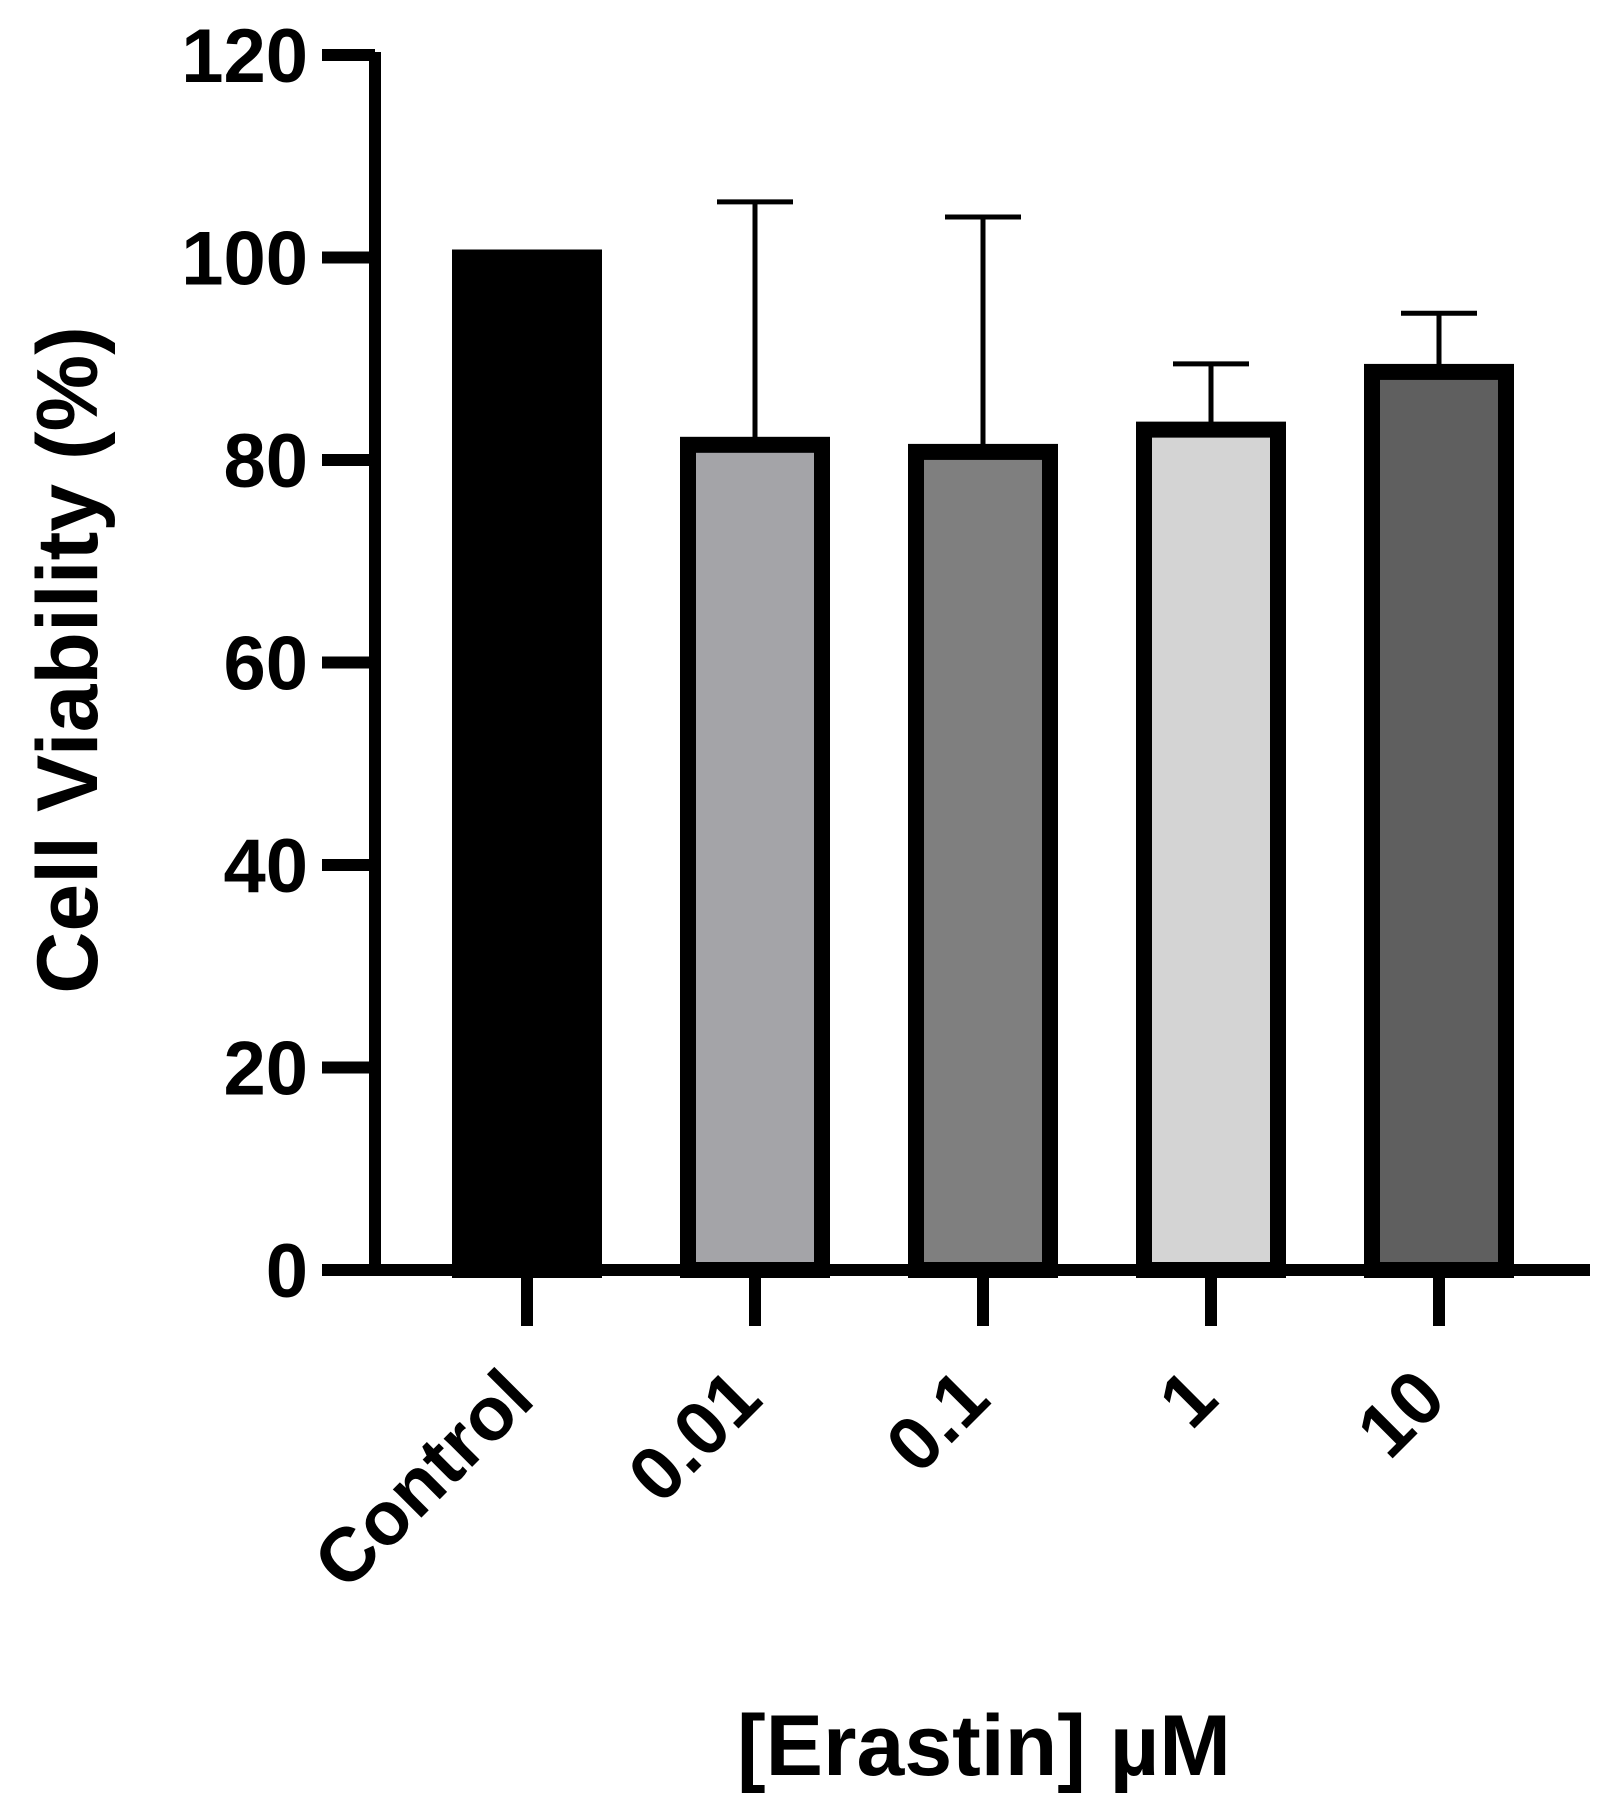 The height and width of the screenshot is (1808, 1611). Describe the element at coordinates (1188, 1399) in the screenshot. I see `x-tick-label: 1` at that location.